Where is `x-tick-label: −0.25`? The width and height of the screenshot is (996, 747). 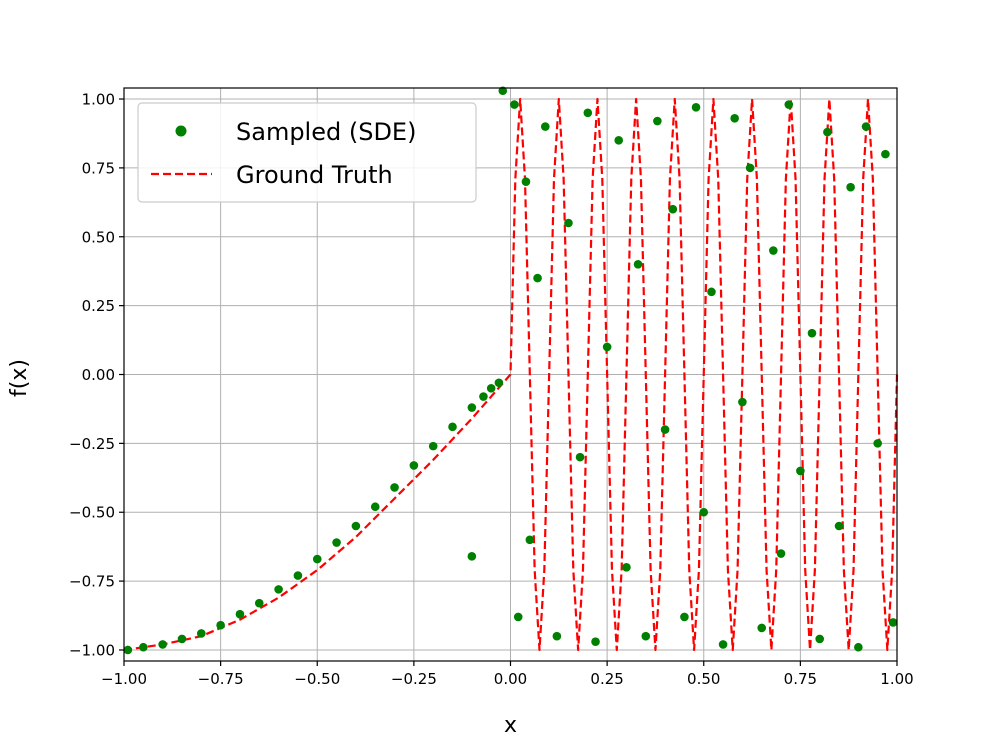
x-tick-label: −0.25 is located at coordinates (414, 679).